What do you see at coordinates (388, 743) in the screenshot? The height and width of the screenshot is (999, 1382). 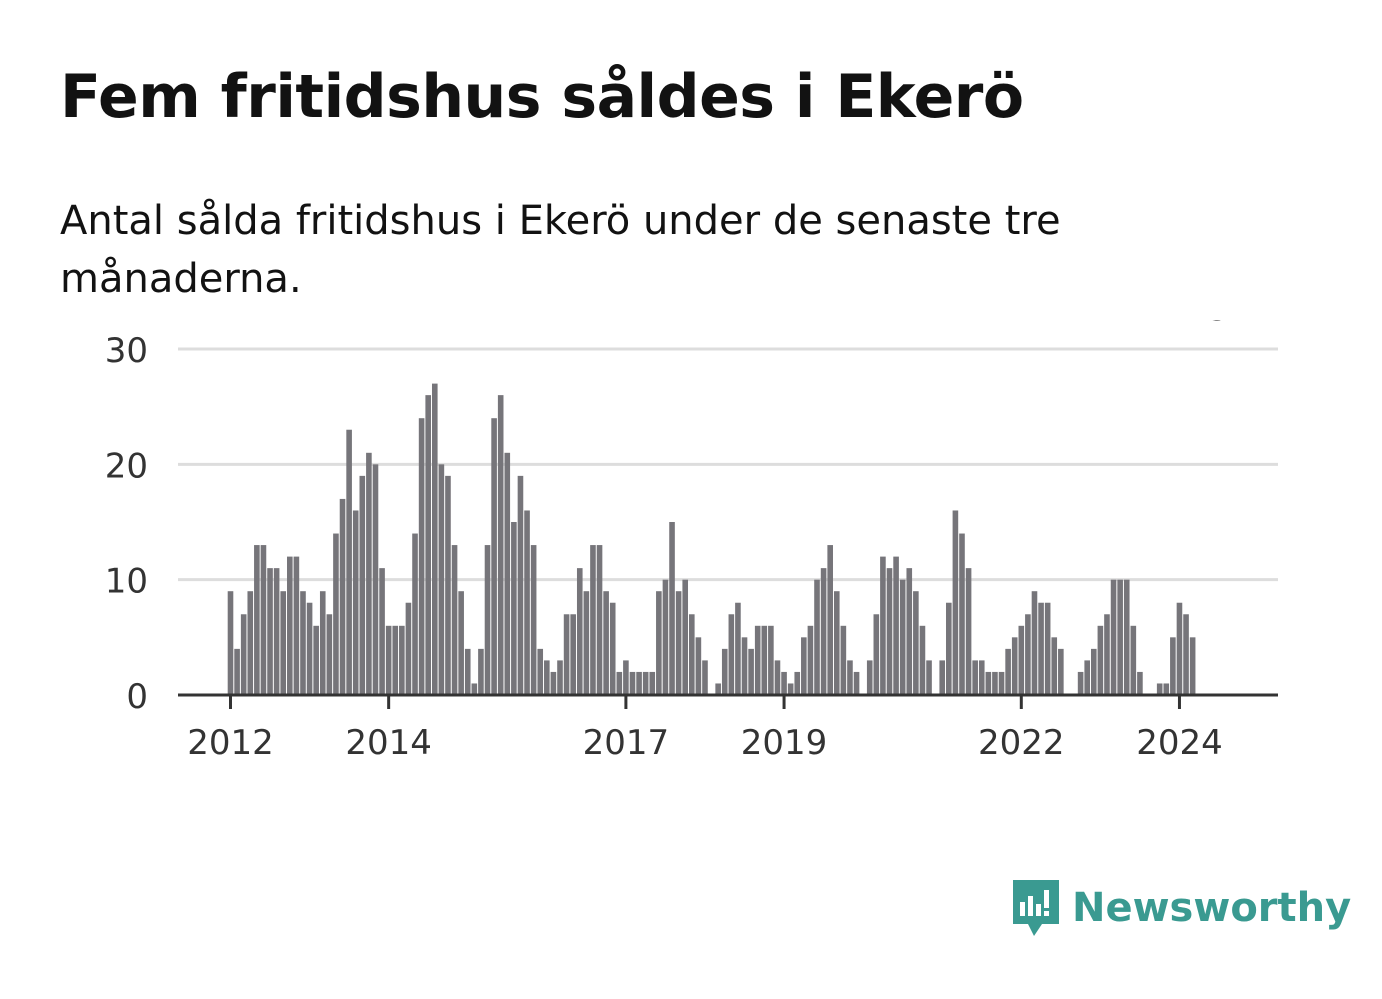 I see `x-tick-label: 2014` at bounding box center [388, 743].